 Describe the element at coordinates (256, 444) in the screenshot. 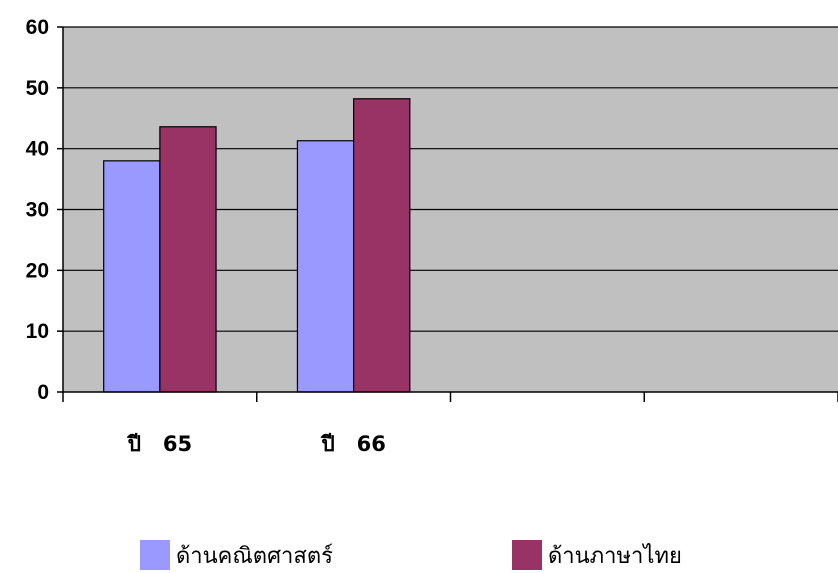

I see `x-axis-labels: ปี 65 ปี 66` at that location.